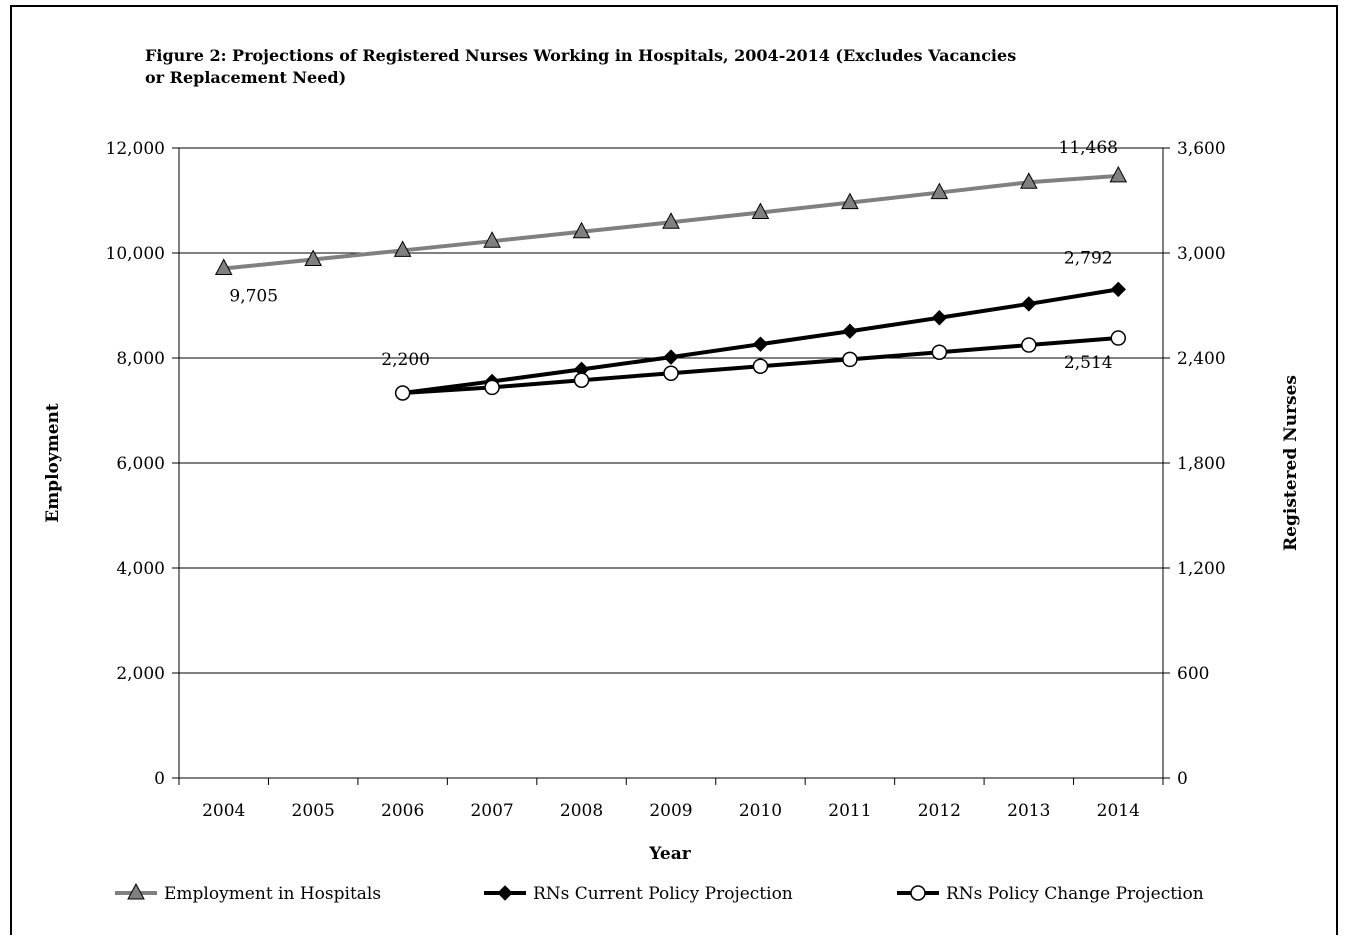 The height and width of the screenshot is (940, 1348). I want to click on y-right-tick-label: 3,000, so click(1201, 254).